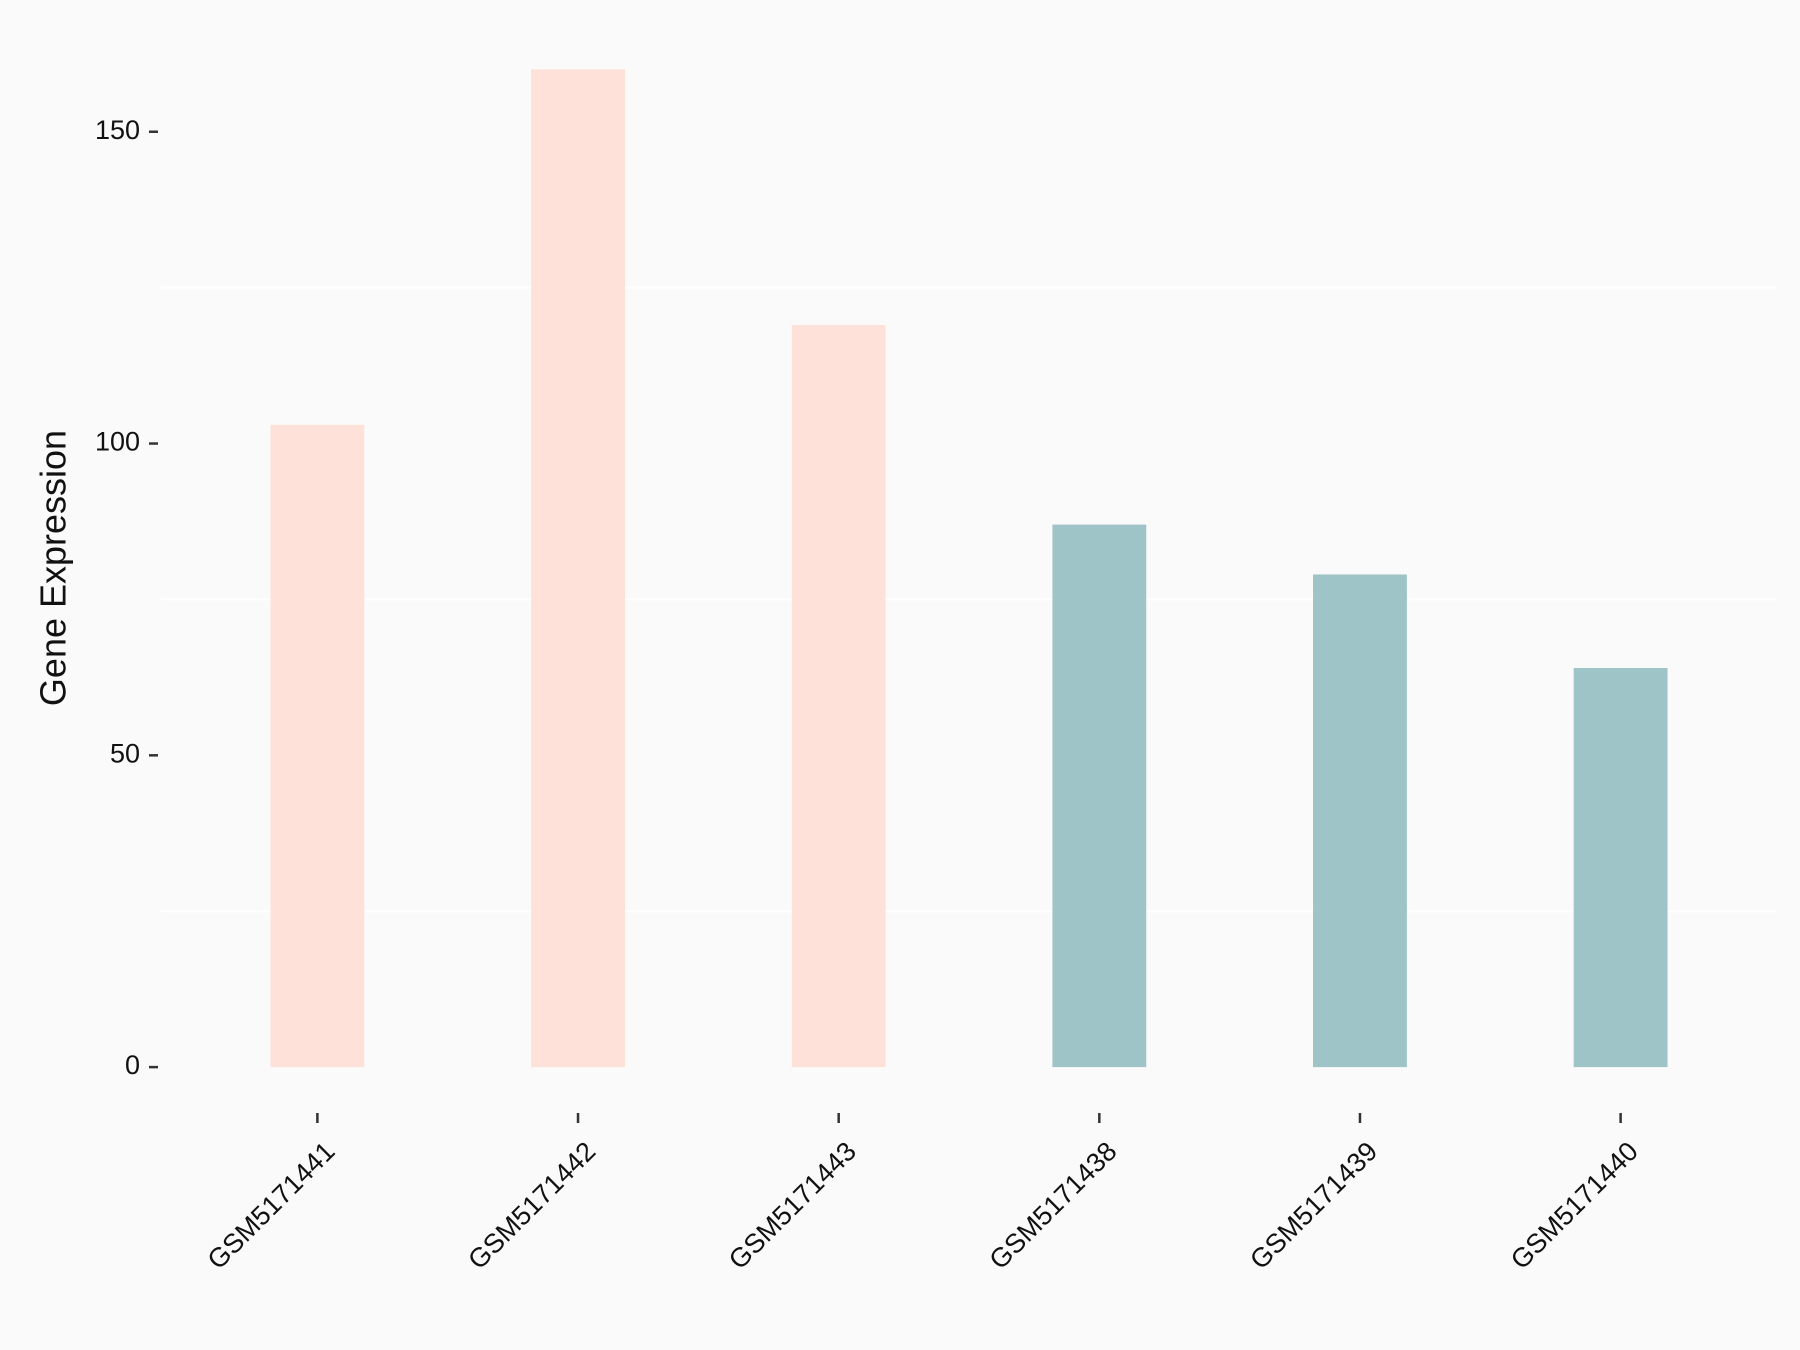 The width and height of the screenshot is (1800, 1350). Describe the element at coordinates (53, 568) in the screenshot. I see `y-axis-title: Gene Expression` at that location.